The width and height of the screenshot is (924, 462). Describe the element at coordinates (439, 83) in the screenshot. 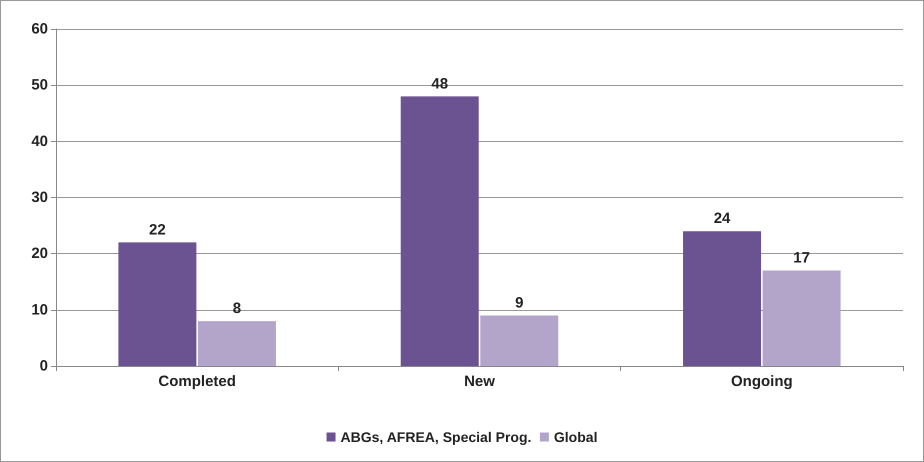

I see `data-label: 48` at that location.